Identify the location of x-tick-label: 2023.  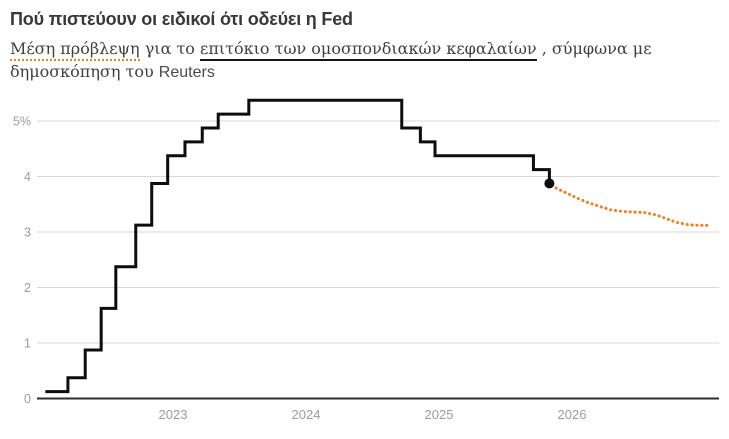
(173, 414).